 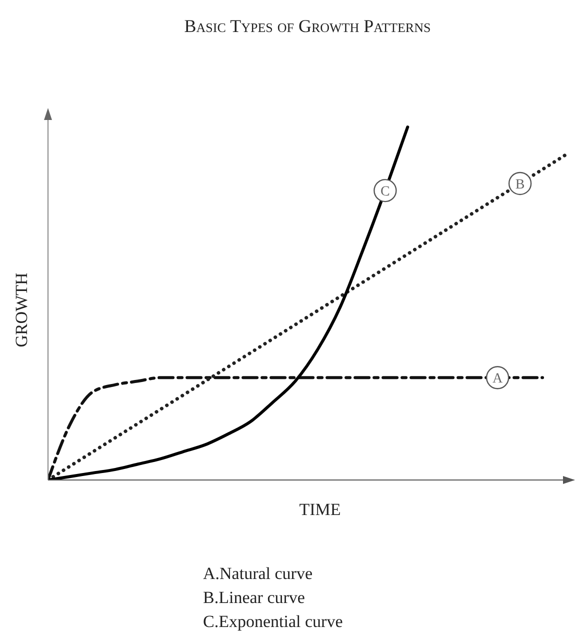 I want to click on series-label: B, so click(x=520, y=184).